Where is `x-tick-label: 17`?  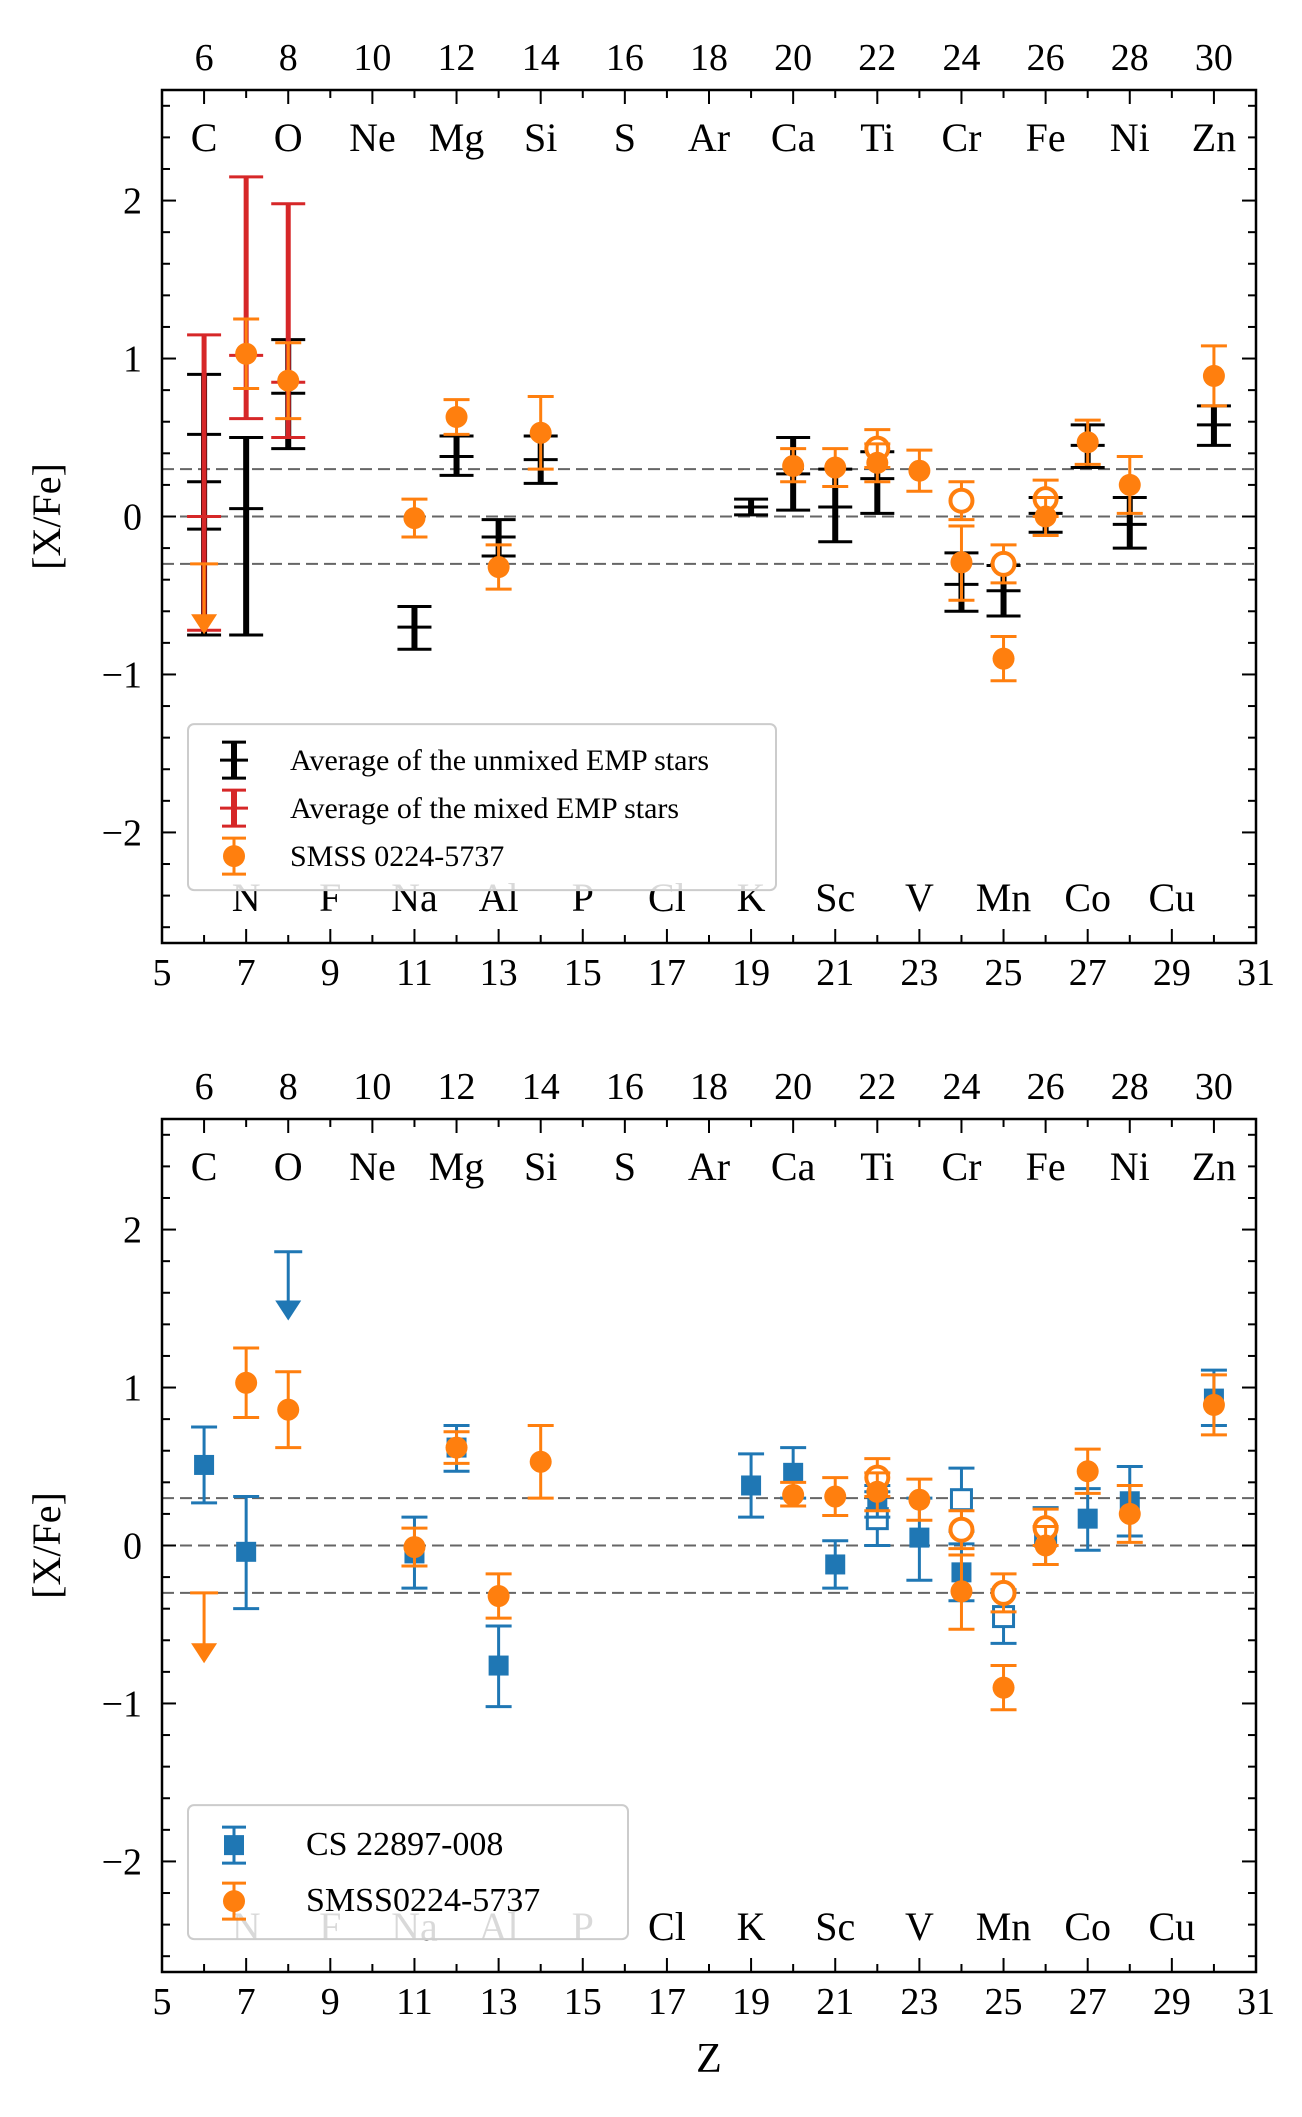 x-tick-label: 17 is located at coordinates (667, 973).